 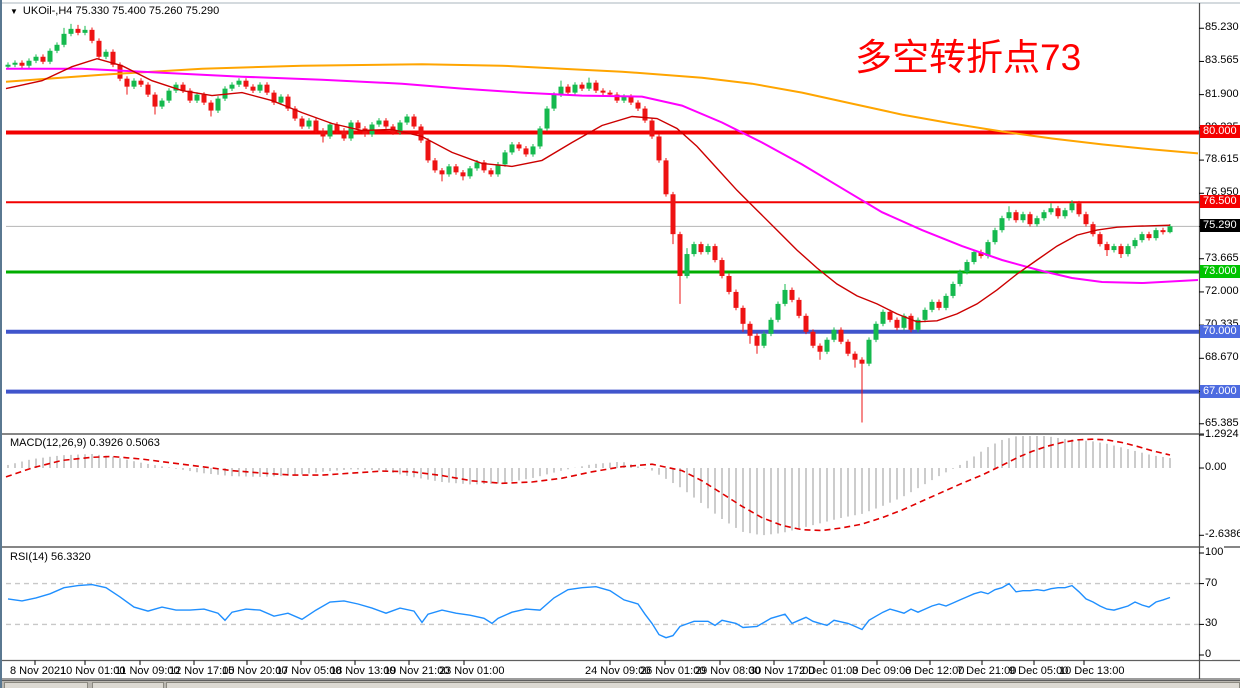 I want to click on price-tick-label: 81.900, so click(x=1222, y=93).